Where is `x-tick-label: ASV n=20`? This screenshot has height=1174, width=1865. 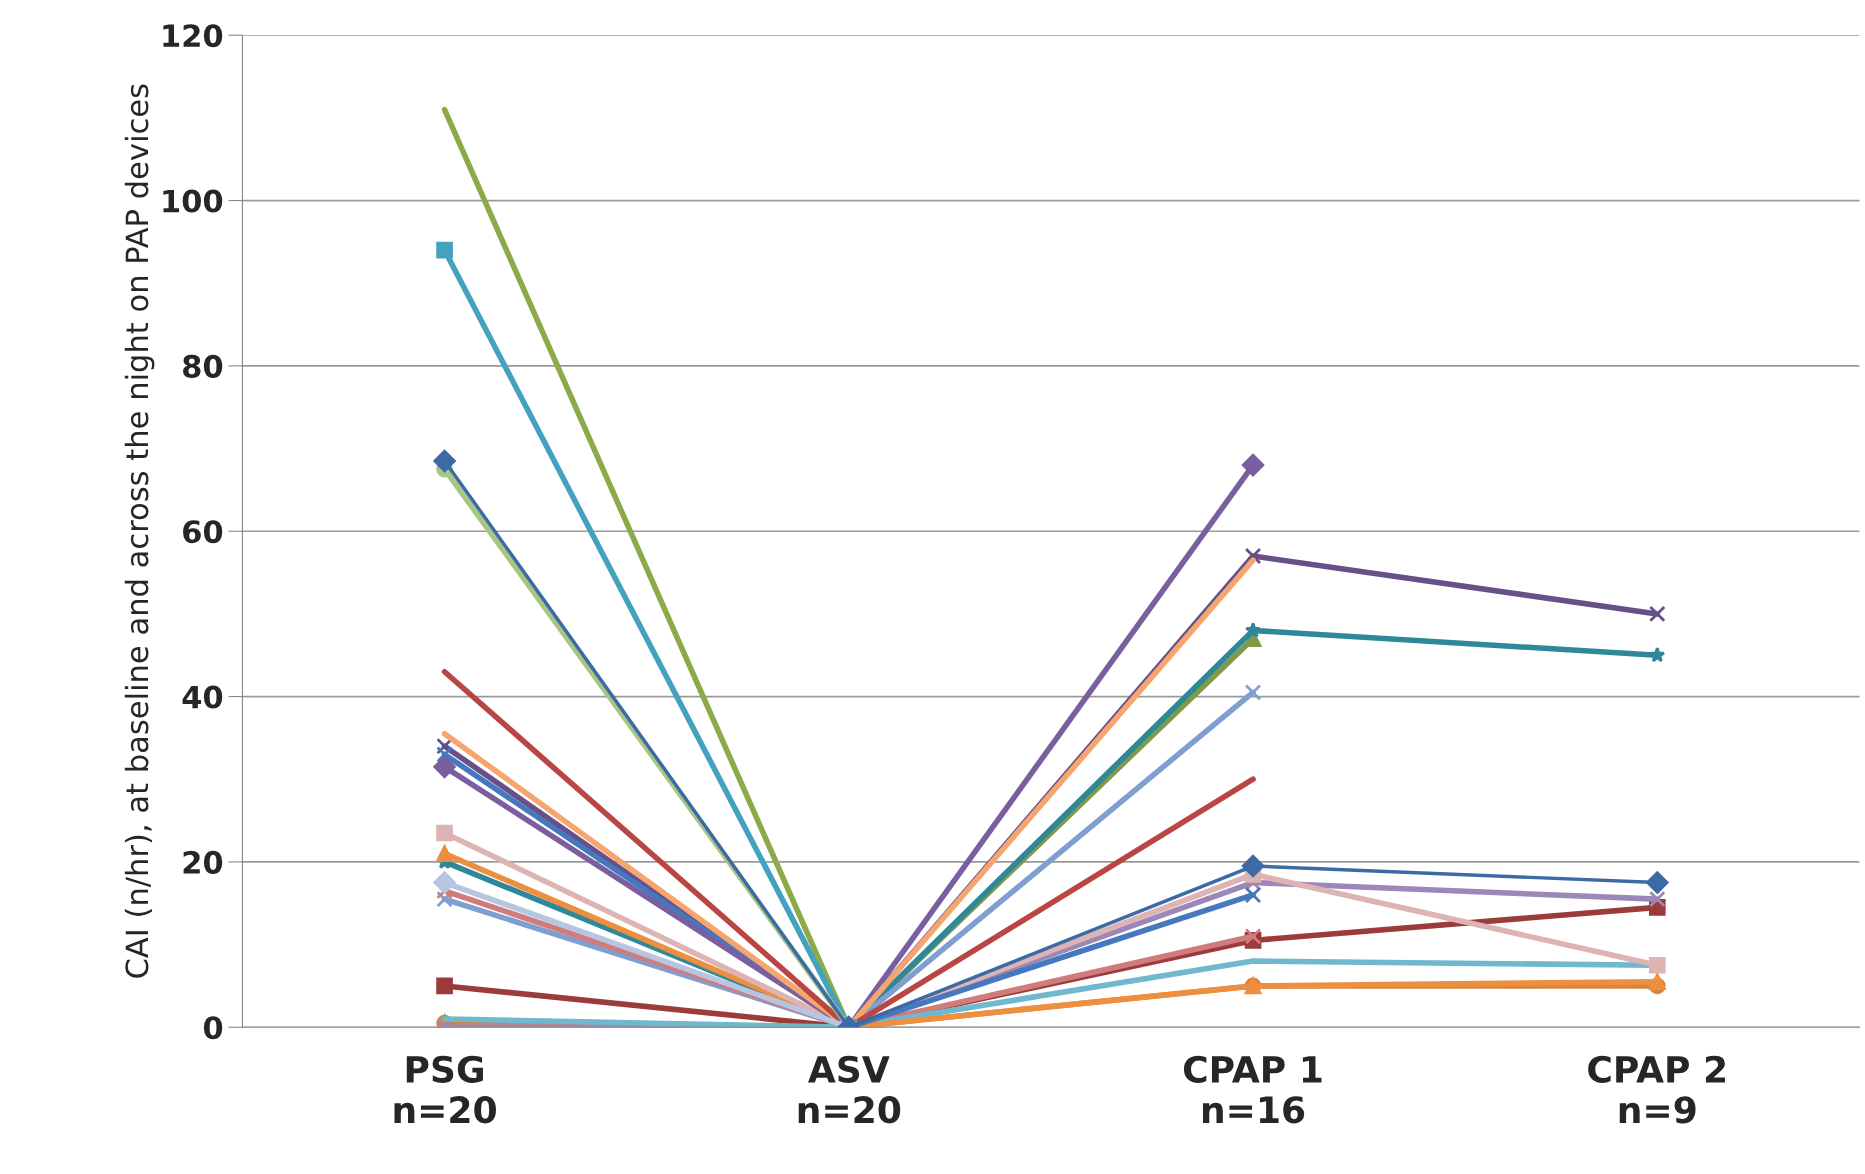 x-tick-label: ASV n=20 is located at coordinates (849, 1089).